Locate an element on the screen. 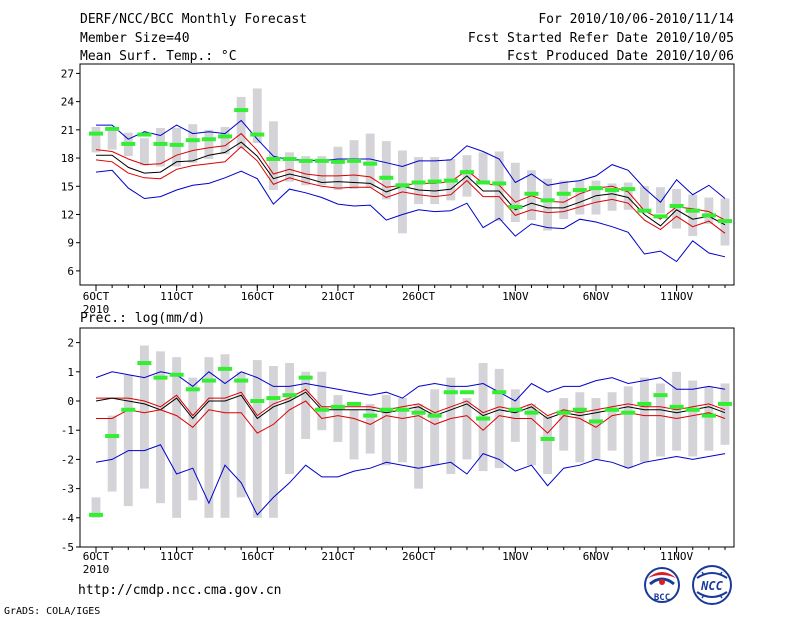  x-tick-label: 11OCT is located at coordinates (176, 556).